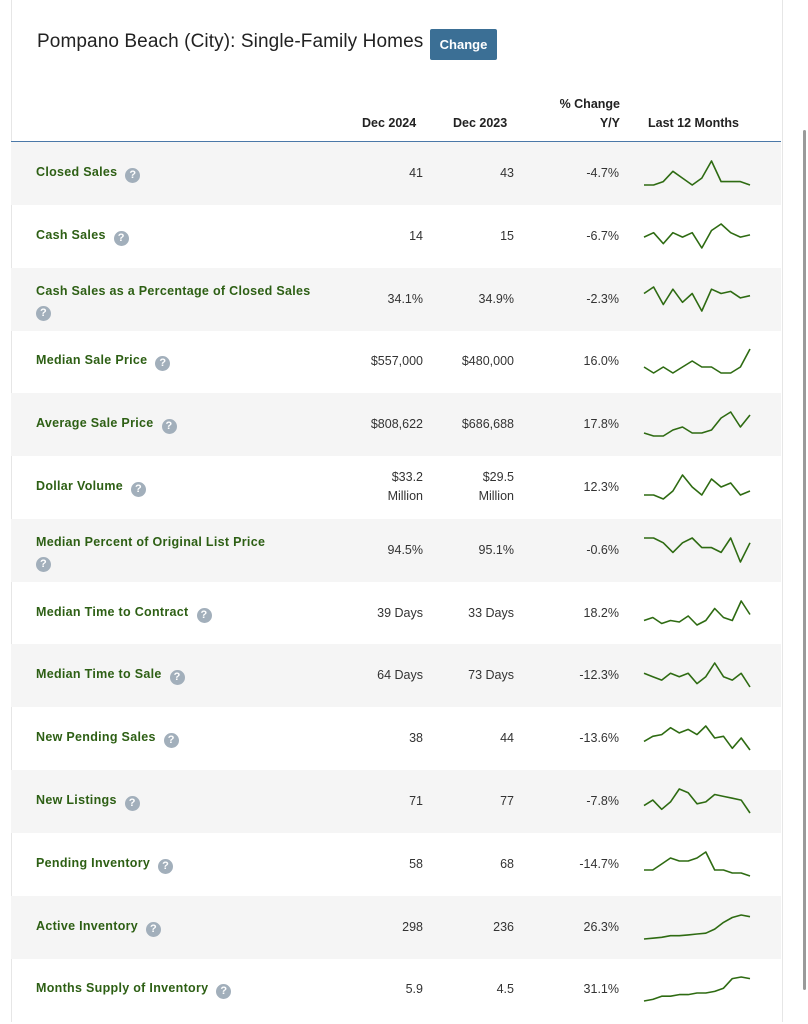  Describe the element at coordinates (95, 423) in the screenshot. I see `metric-label-text: Average Sale Price` at that location.